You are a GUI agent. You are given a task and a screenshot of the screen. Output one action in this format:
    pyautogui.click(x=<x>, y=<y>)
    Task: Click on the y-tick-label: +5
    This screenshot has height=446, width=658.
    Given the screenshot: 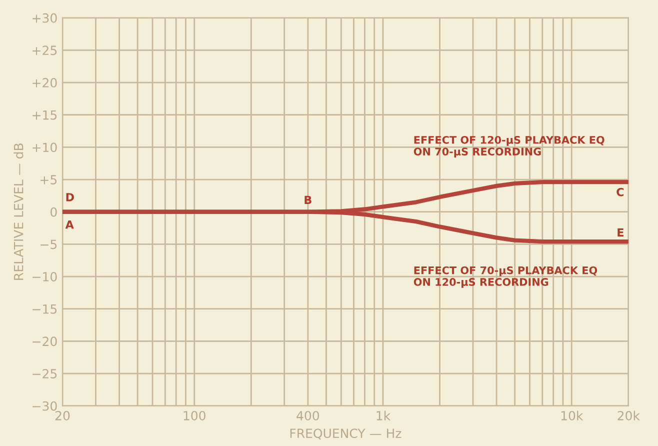 What is the action you would take?
    pyautogui.click(x=48, y=179)
    